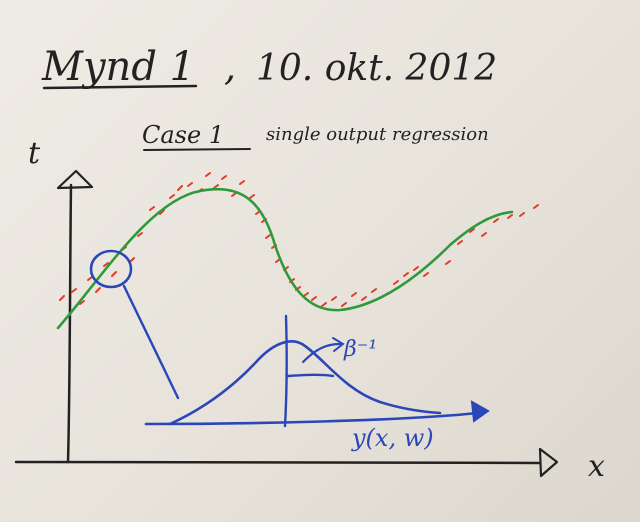  Describe the element at coordinates (596, 466) in the screenshot. I see `horizontal-axis-label: x` at that location.